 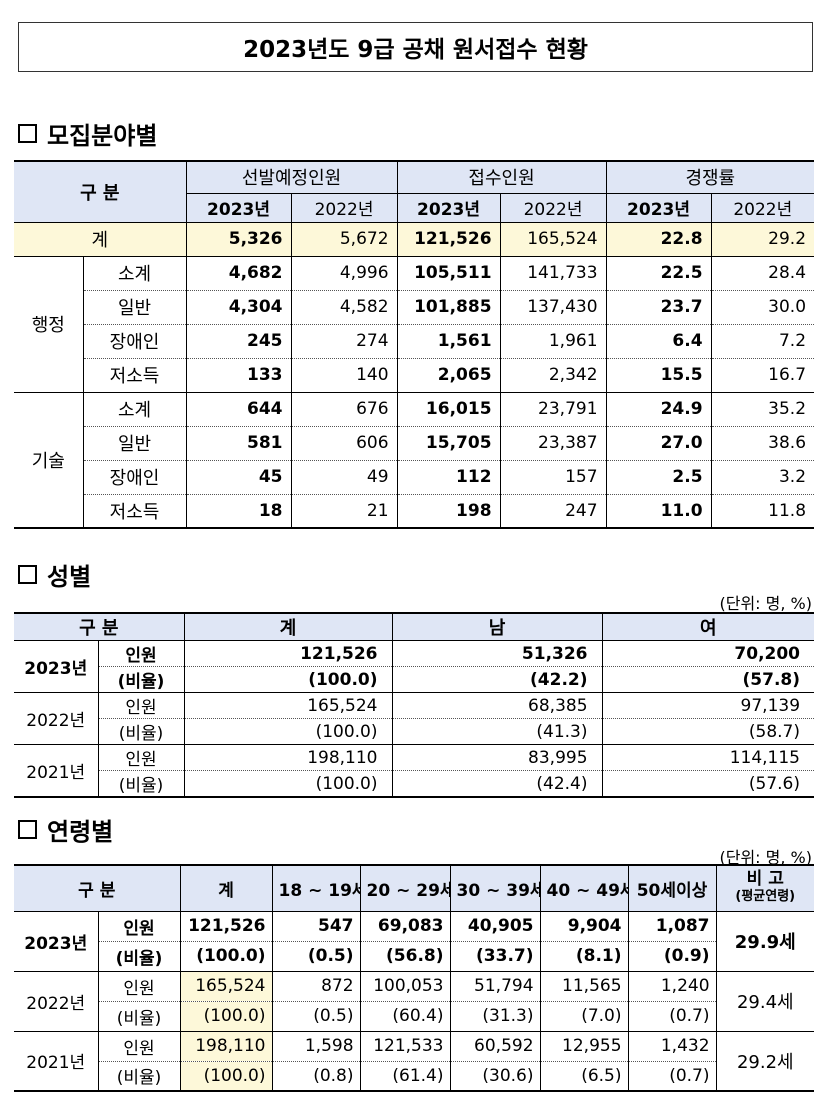 I want to click on cell: 18, so click(x=238, y=511).